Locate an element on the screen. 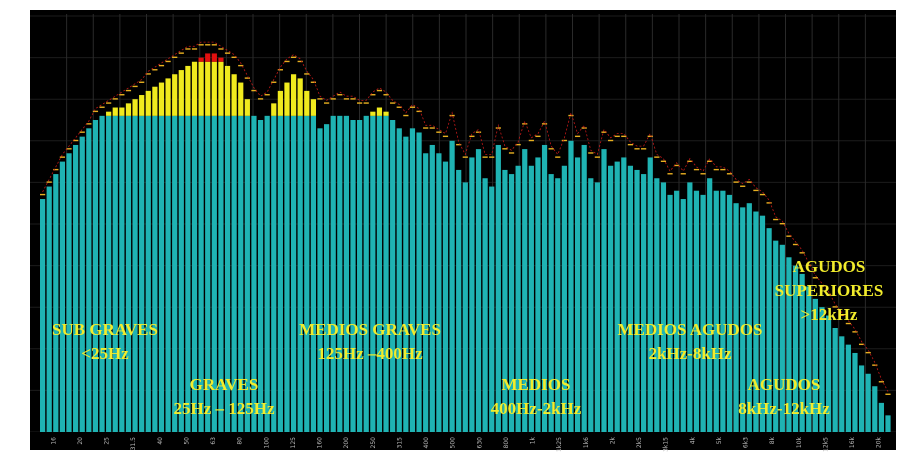 This screenshot has width=920, height=458. x-tick-label: 200 is located at coordinates (346, 443).